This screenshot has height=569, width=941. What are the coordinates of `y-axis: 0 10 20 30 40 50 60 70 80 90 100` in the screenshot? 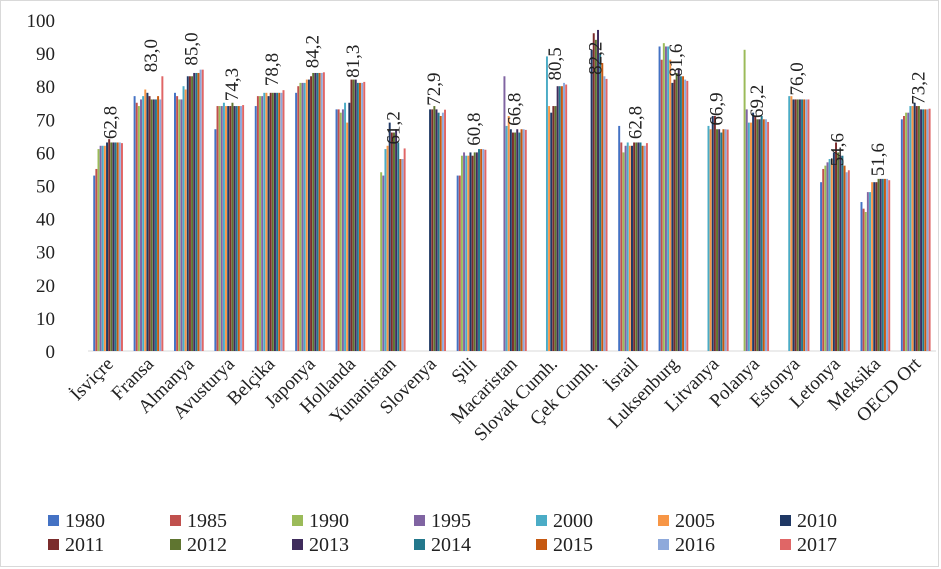 It's located at (41, 187).